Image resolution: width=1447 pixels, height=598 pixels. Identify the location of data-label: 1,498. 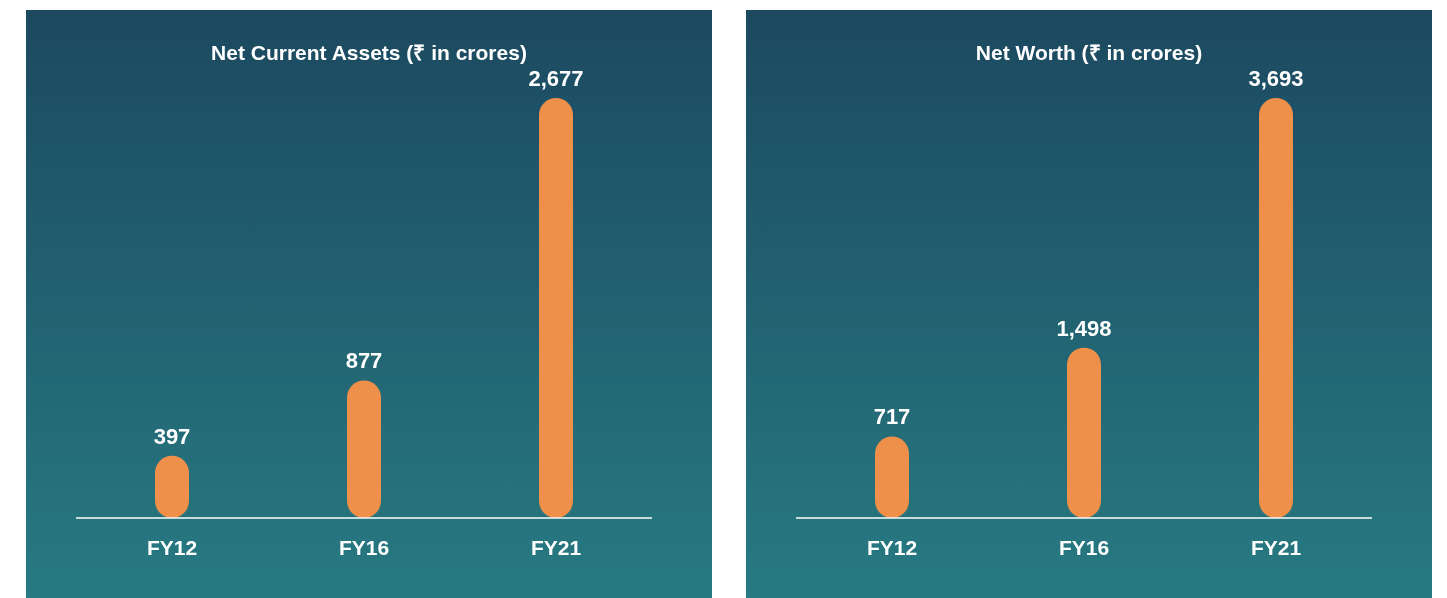
(1084, 328).